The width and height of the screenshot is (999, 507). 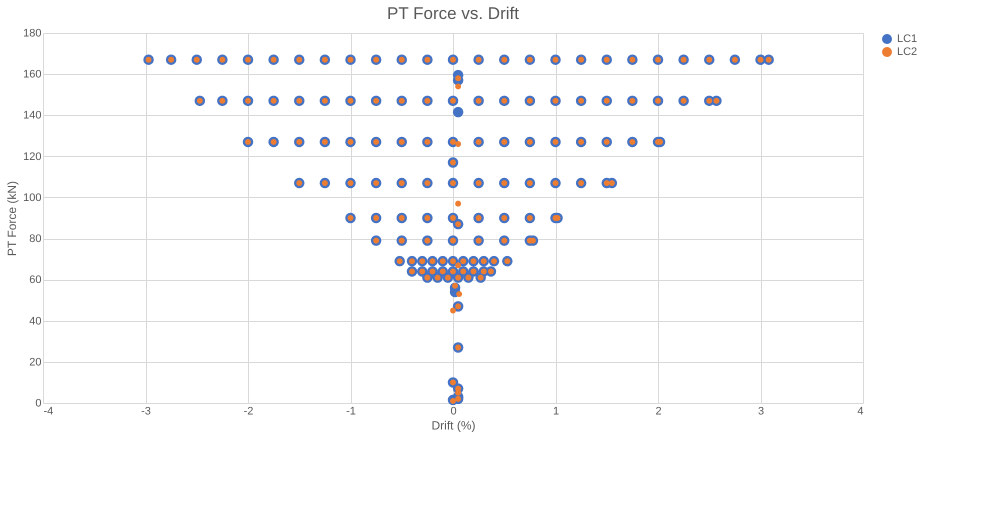 I want to click on x-tick-label: -2, so click(x=249, y=412).